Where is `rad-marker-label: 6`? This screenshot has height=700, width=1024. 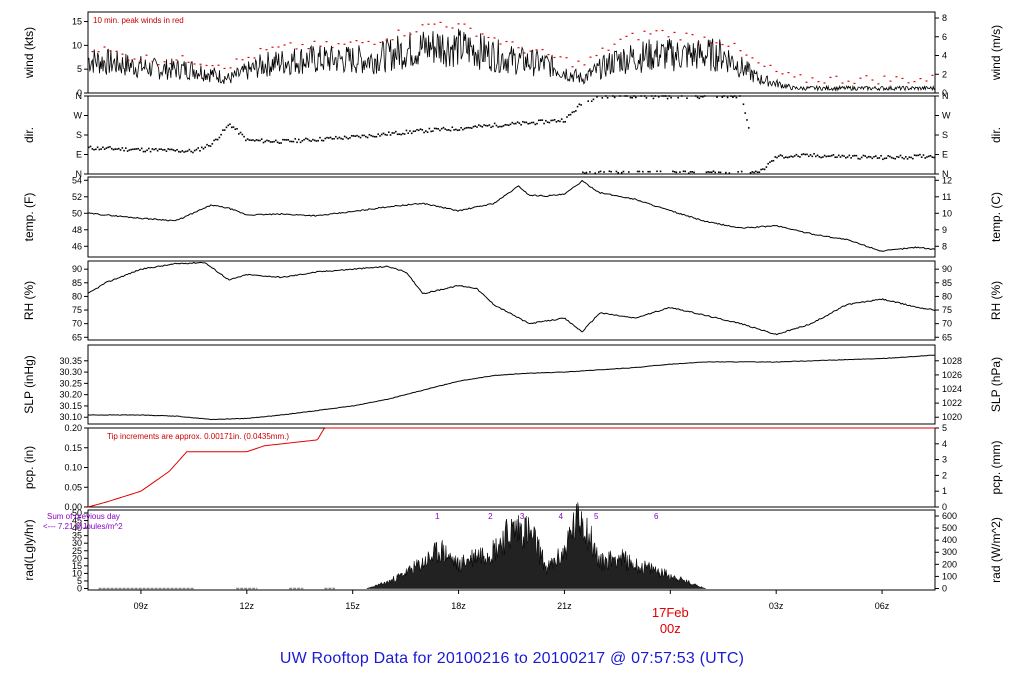 rad-marker-label: 6 is located at coordinates (656, 516).